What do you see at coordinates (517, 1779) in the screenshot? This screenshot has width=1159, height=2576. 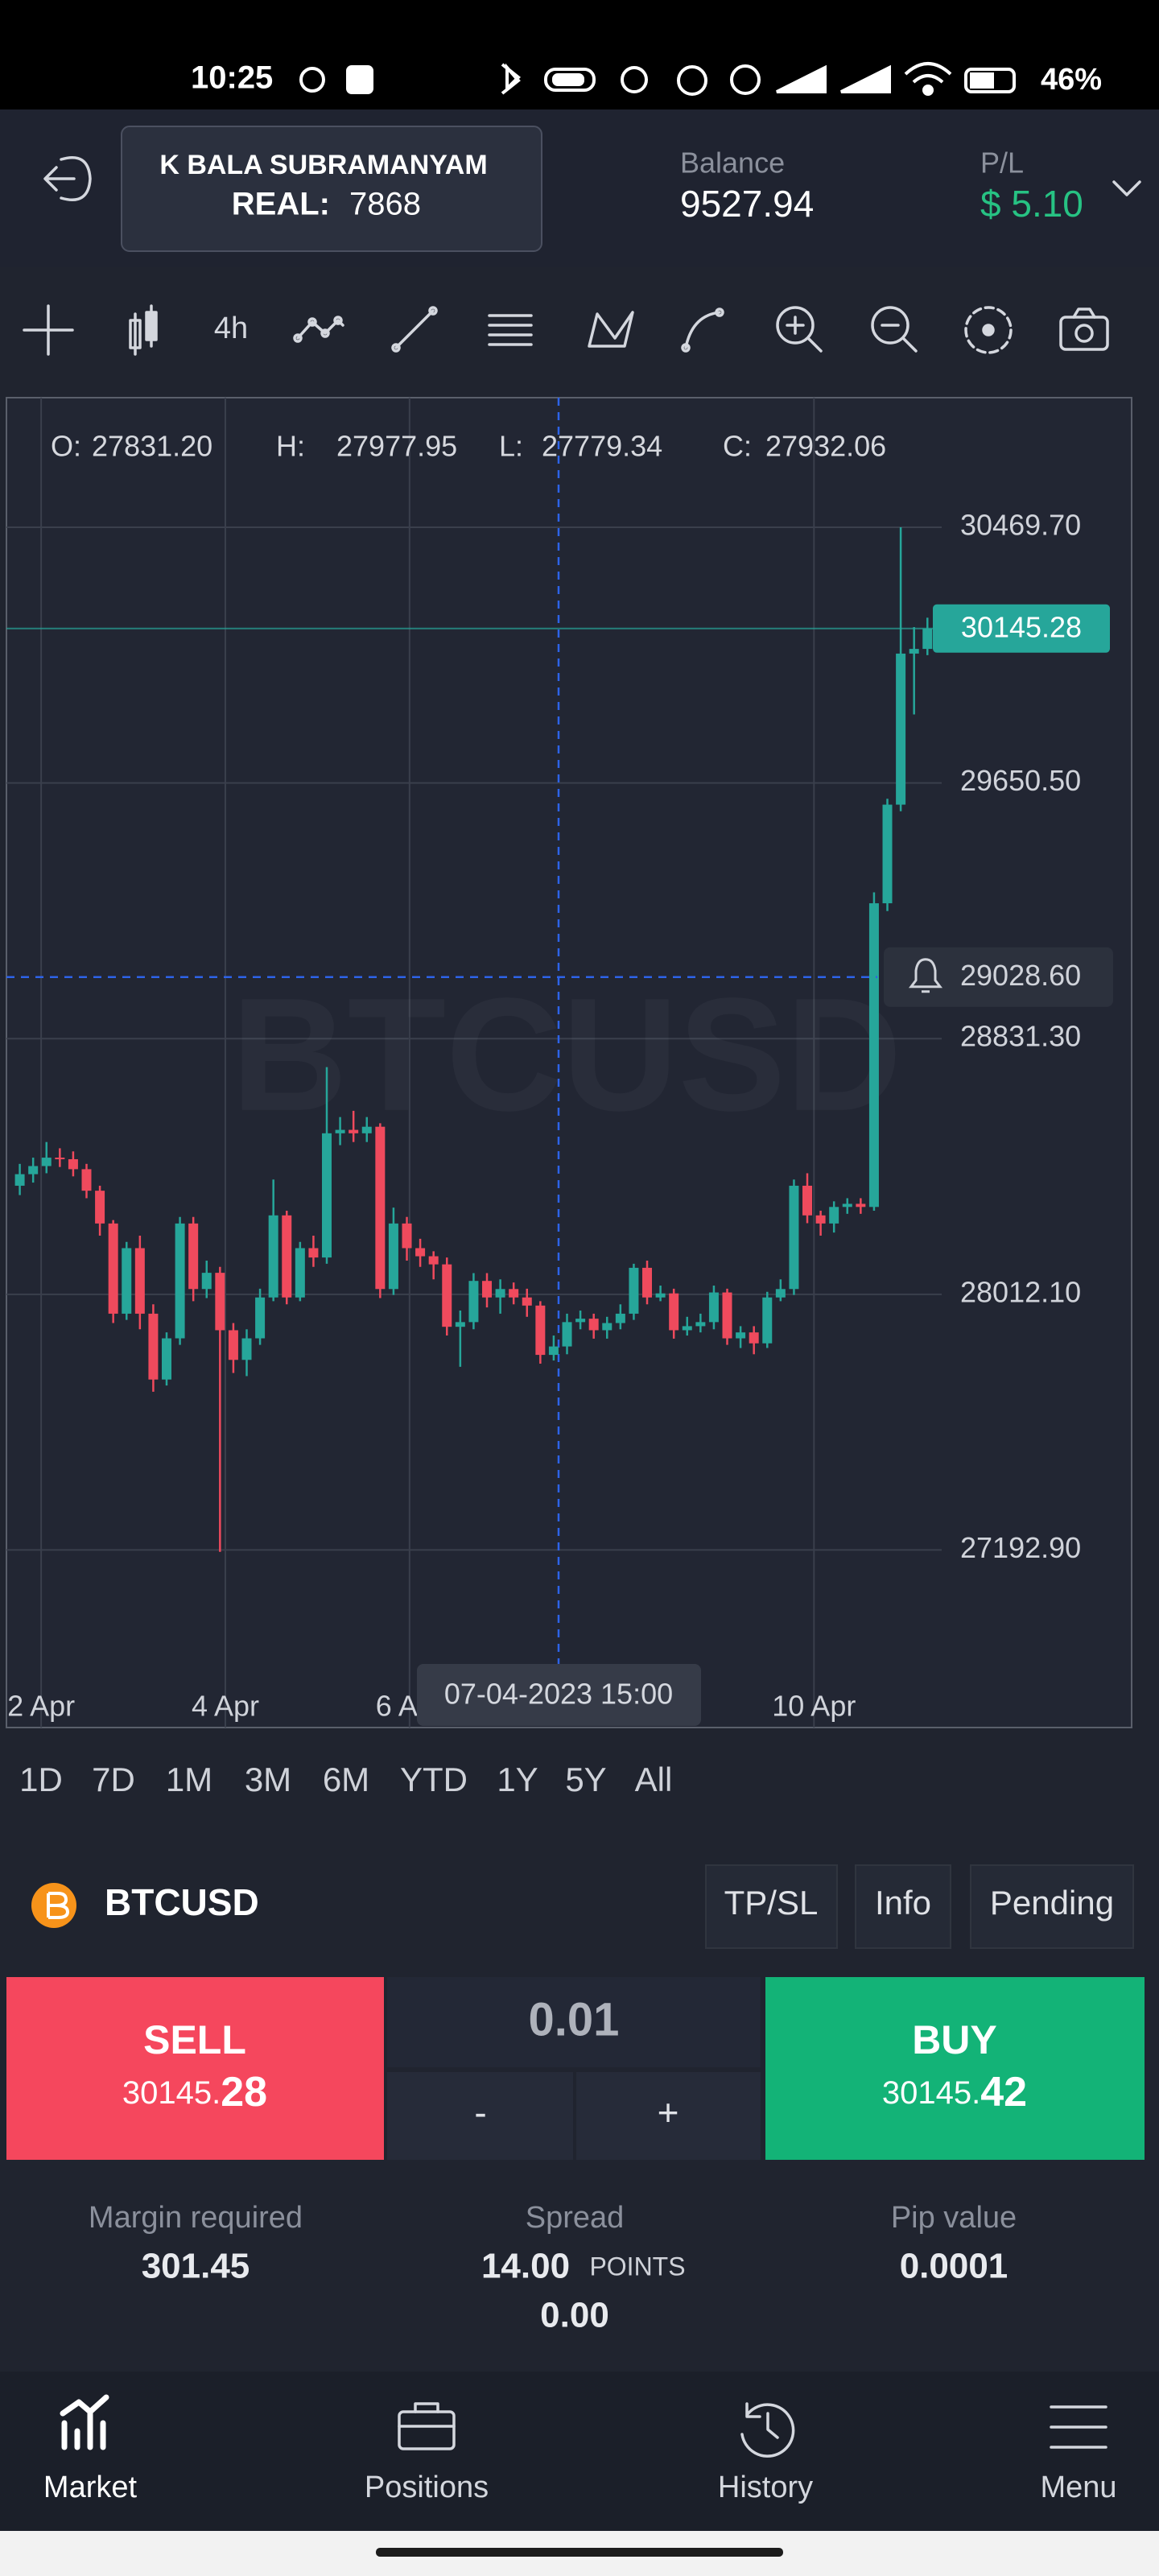 I see `range-button: 1Y` at bounding box center [517, 1779].